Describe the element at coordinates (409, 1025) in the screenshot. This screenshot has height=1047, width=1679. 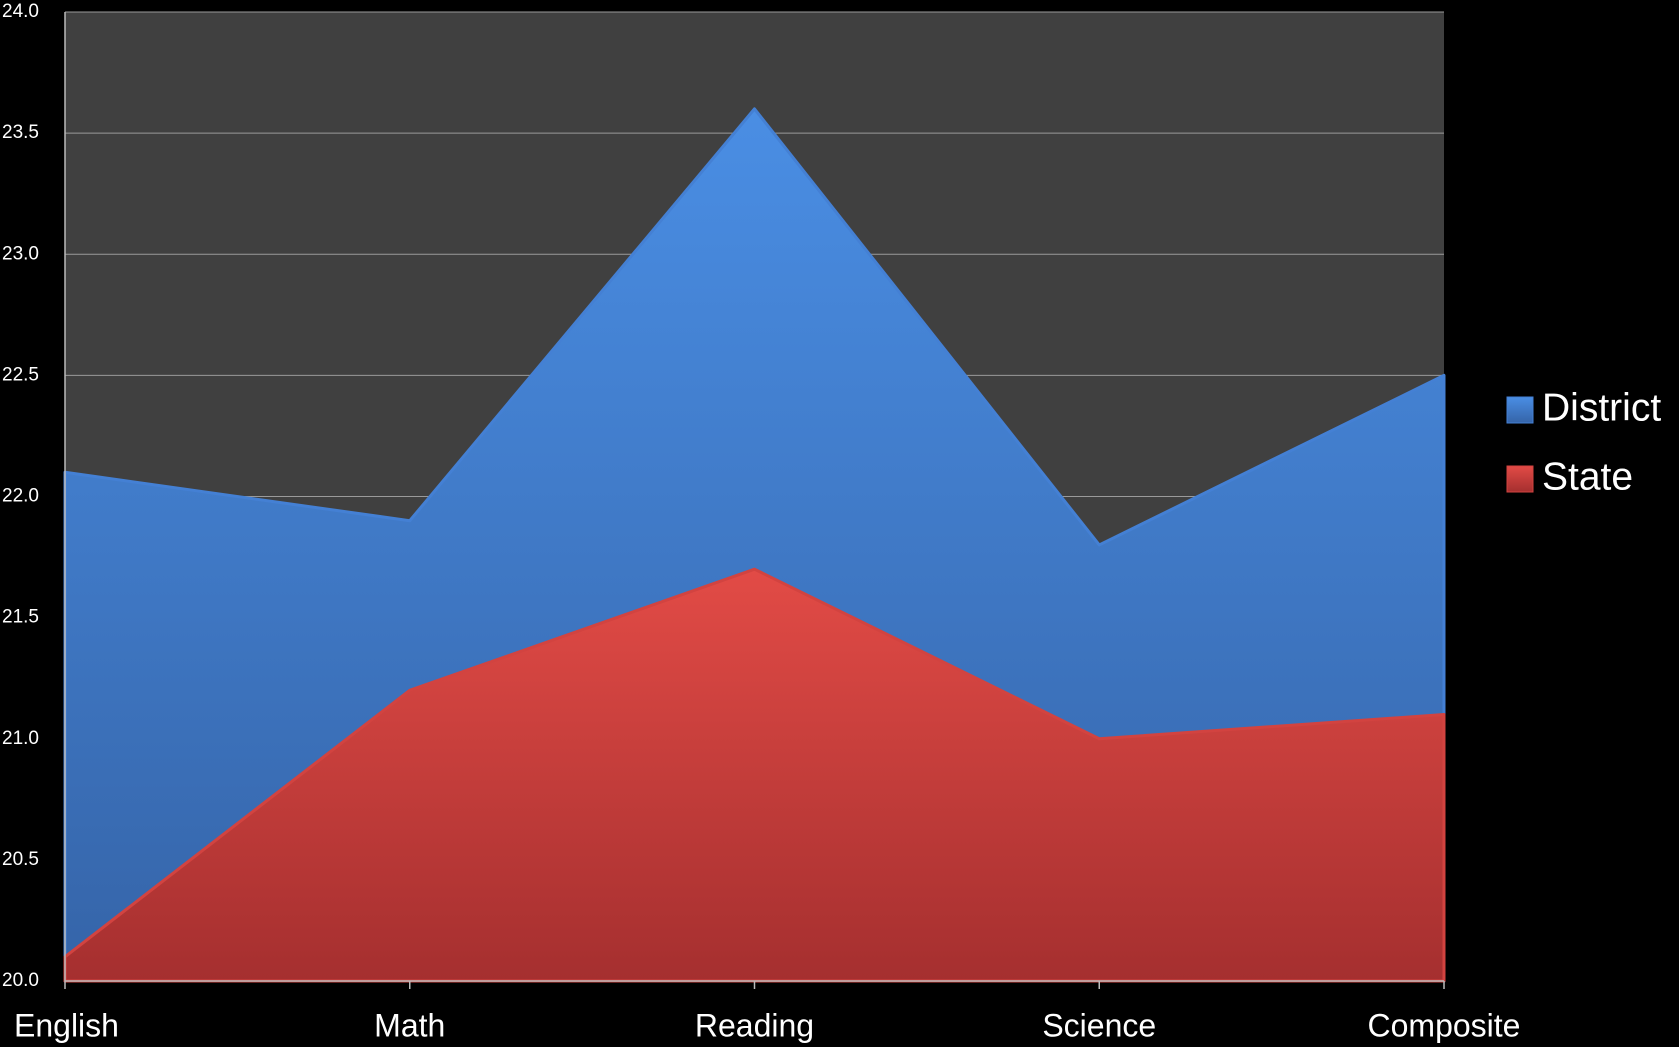
I see `x-tick-label: Math` at that location.